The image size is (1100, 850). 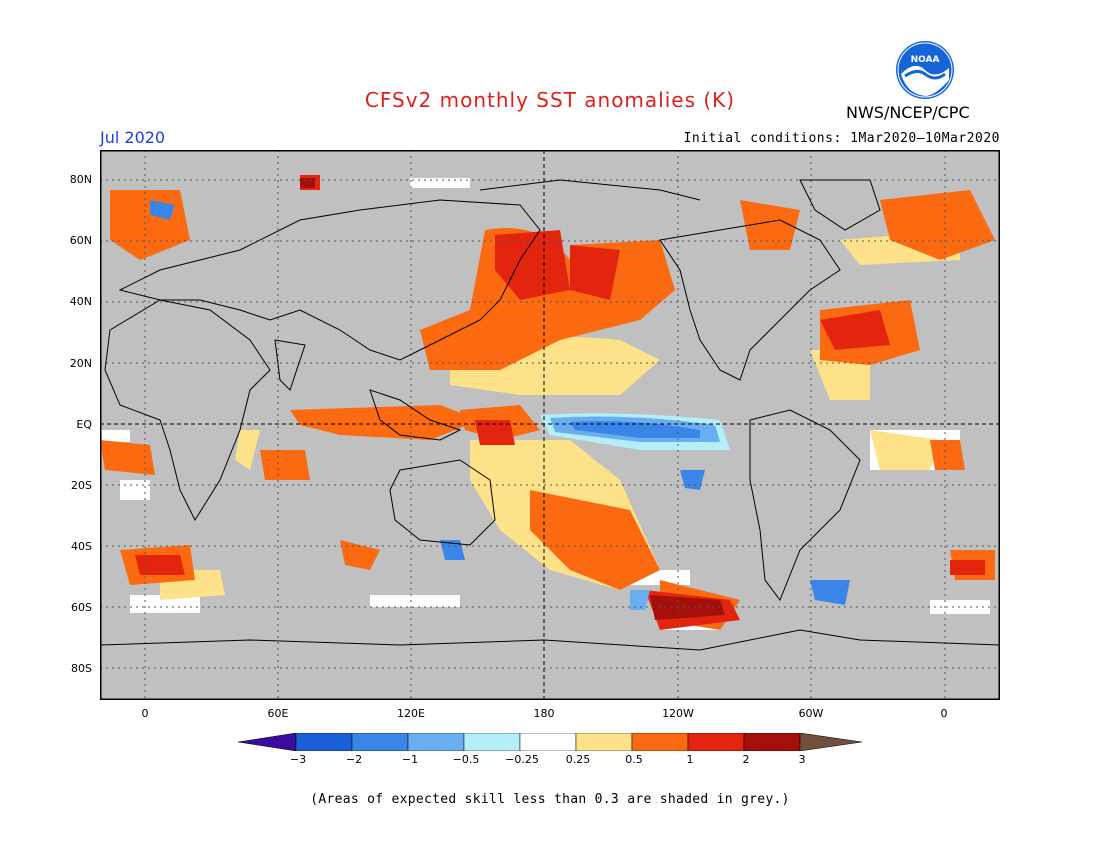 I want to click on initial-conditions: Initial conditions: 1Mar2020–10Mar2020, so click(x=841, y=138).